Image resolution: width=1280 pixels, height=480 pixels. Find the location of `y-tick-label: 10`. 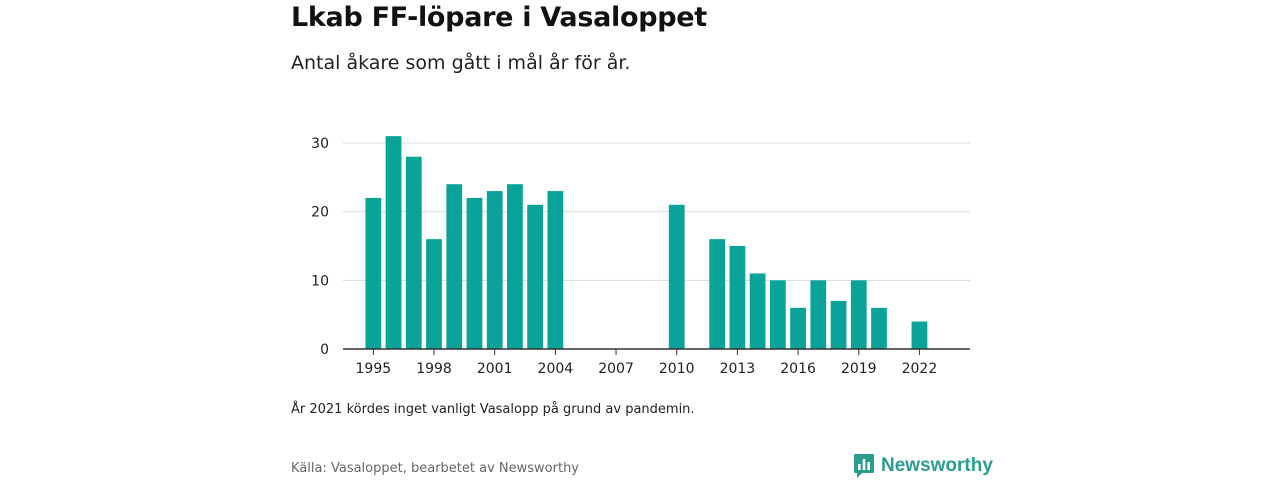

y-tick-label: 10 is located at coordinates (320, 281).